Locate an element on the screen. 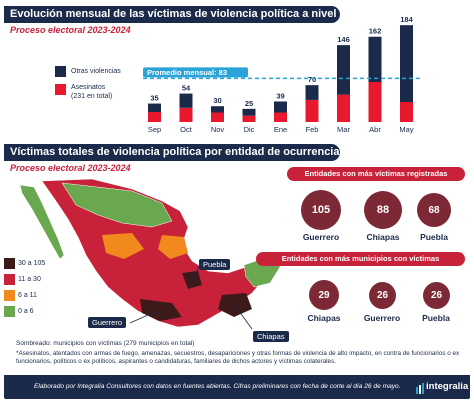 This screenshot has height=409, width=474. x-tick-label-mar: Mar is located at coordinates (343, 129).